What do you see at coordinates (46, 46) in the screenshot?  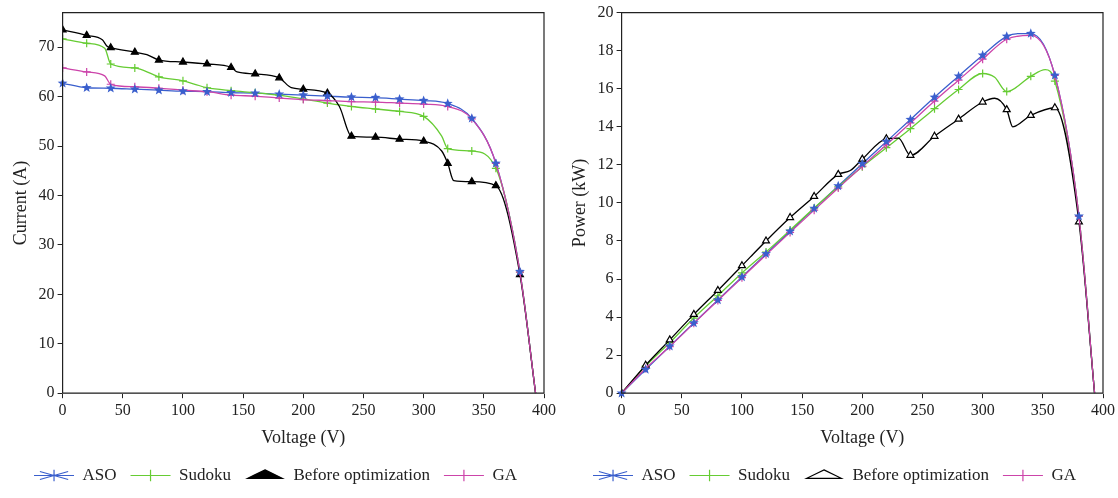 I see `y-tick-label: 70` at bounding box center [46, 46].